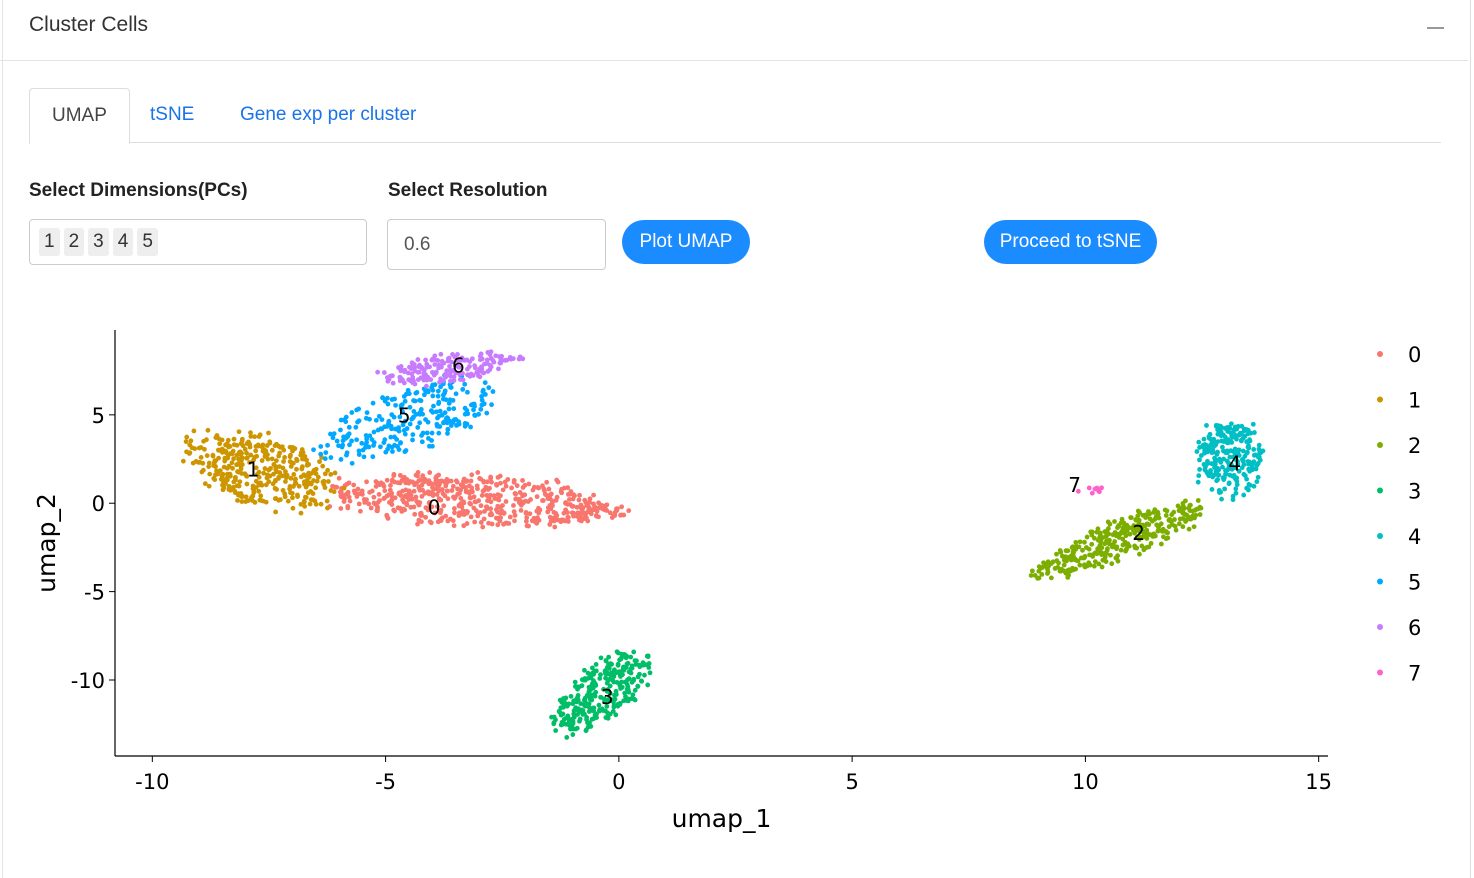 The image size is (1474, 878). Describe the element at coordinates (1435, 28) in the screenshot. I see `minus-icon` at that location.